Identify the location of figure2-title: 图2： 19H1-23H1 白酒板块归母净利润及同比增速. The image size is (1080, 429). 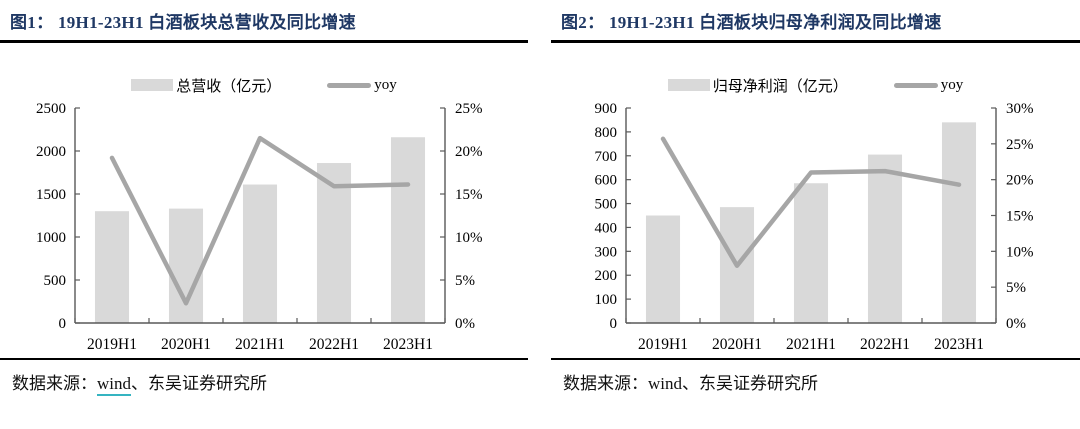
(751, 22).